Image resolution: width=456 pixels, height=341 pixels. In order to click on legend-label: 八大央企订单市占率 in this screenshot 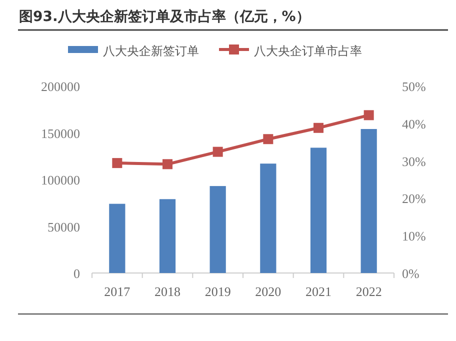, I will do `click(308, 51)`.